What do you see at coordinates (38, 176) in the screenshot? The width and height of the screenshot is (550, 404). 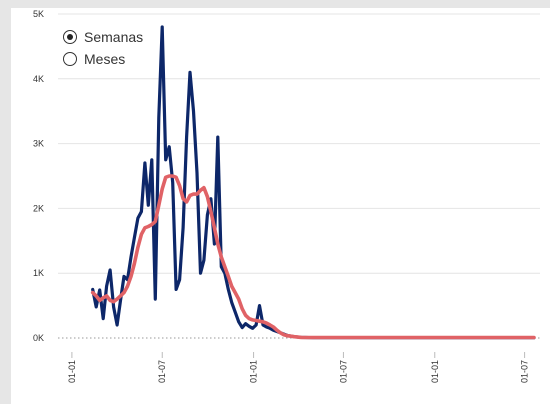 I see `y-axis: 0K 1K 2K 3K 4K 5K` at bounding box center [38, 176].